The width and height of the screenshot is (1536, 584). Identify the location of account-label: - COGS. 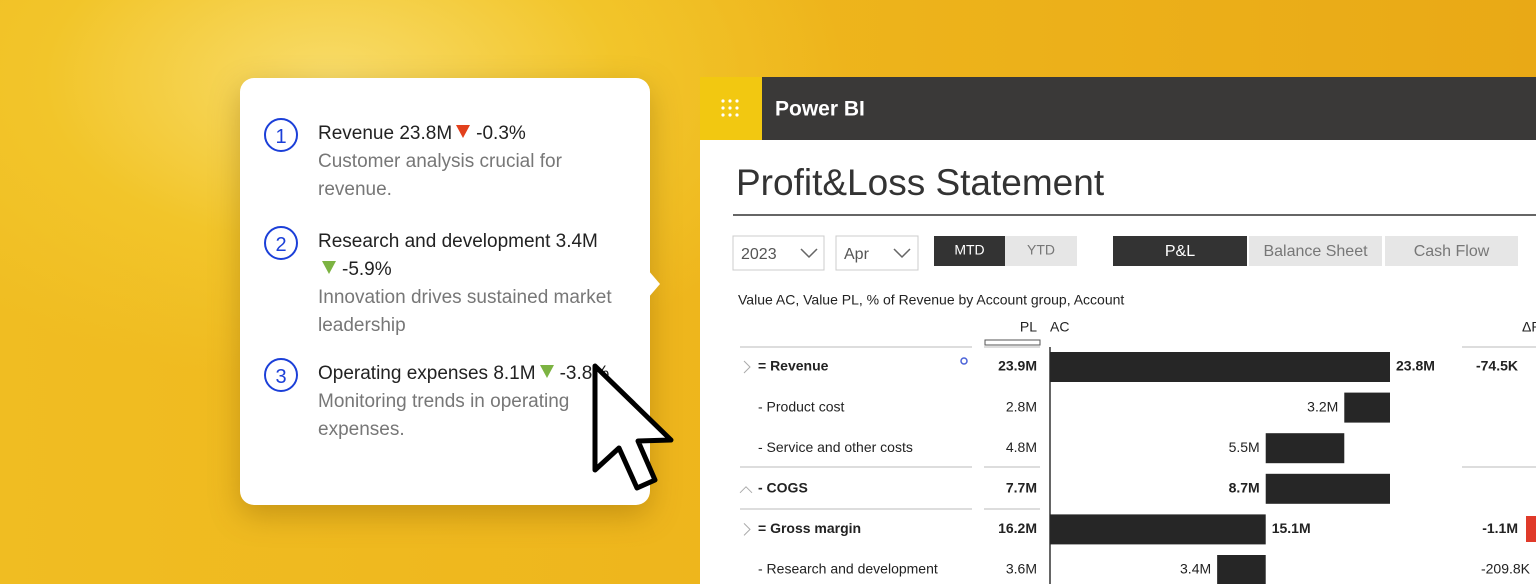
(783, 488).